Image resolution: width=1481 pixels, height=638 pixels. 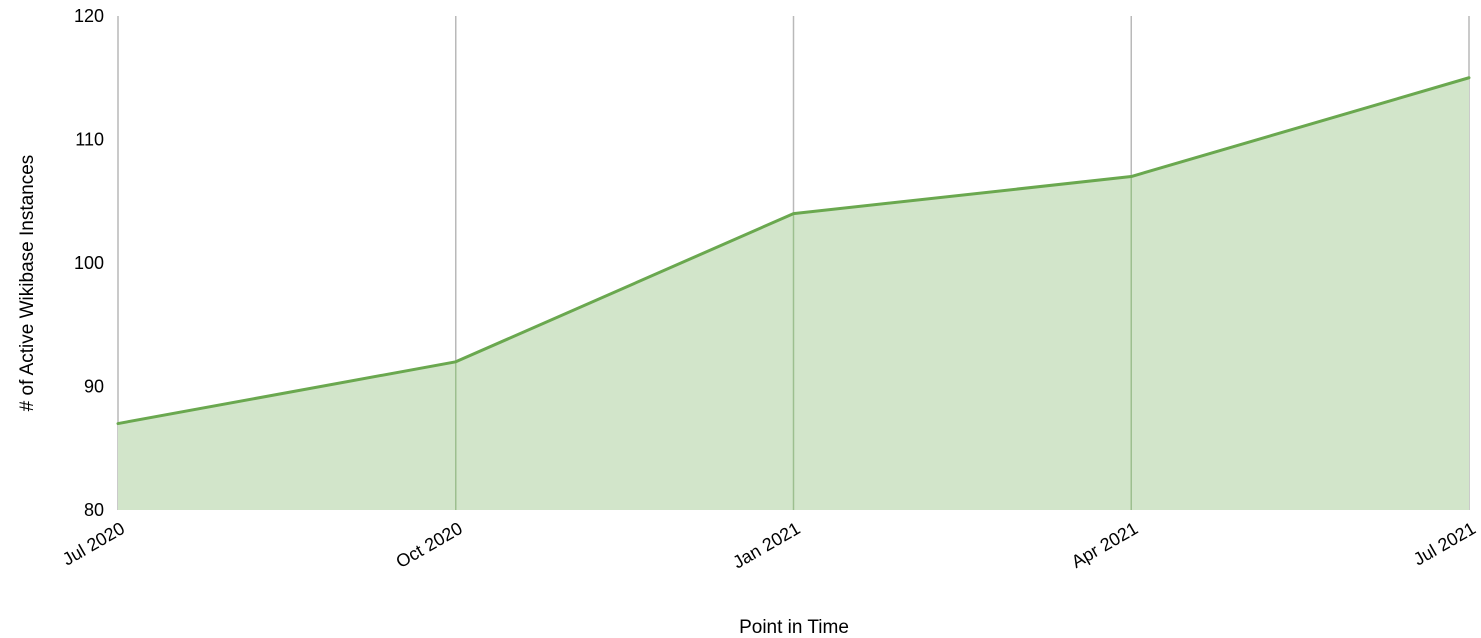 What do you see at coordinates (766, 545) in the screenshot?
I see `x-tick-label: Jan 2021` at bounding box center [766, 545].